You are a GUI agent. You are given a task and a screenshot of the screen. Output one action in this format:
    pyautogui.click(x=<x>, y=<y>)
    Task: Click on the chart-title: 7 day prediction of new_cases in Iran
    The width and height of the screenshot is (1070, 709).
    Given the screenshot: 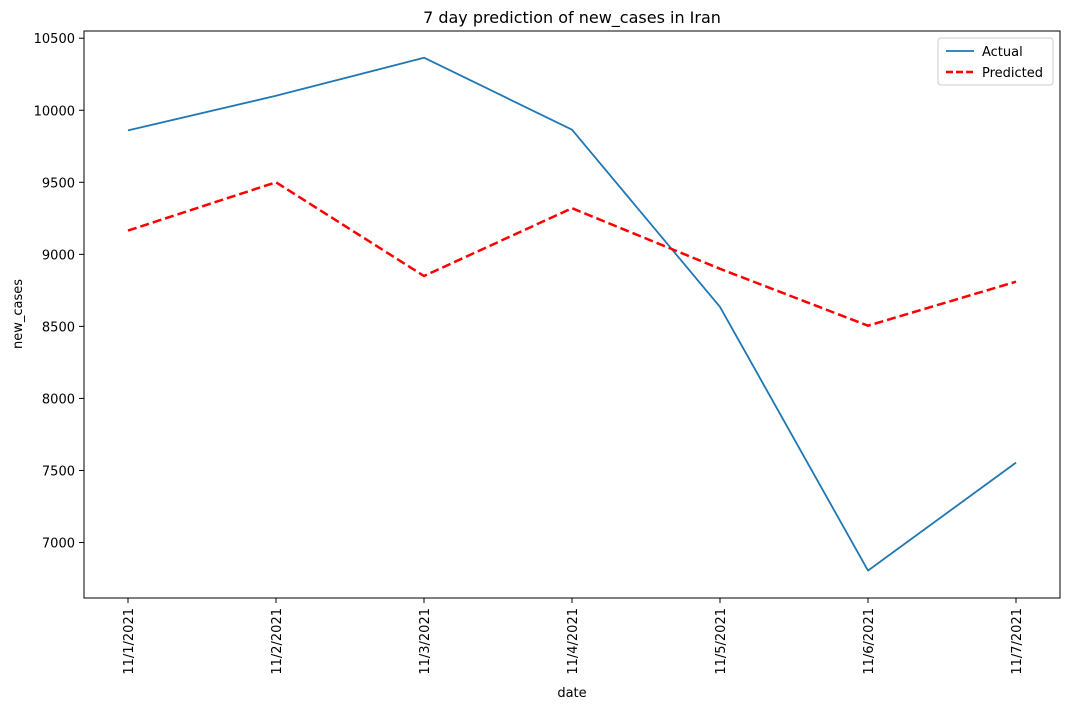 What is the action you would take?
    pyautogui.click(x=572, y=18)
    